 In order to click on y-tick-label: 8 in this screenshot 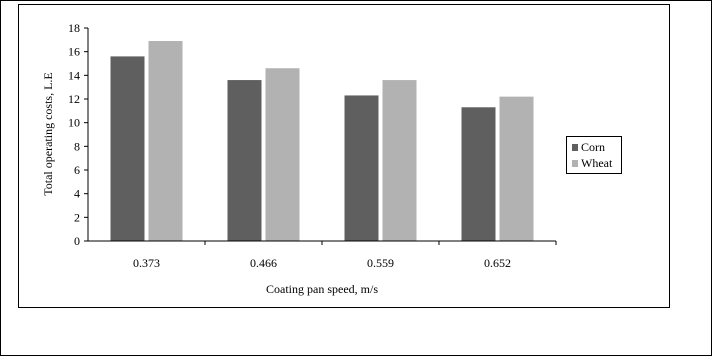, I will do `click(77, 146)`.